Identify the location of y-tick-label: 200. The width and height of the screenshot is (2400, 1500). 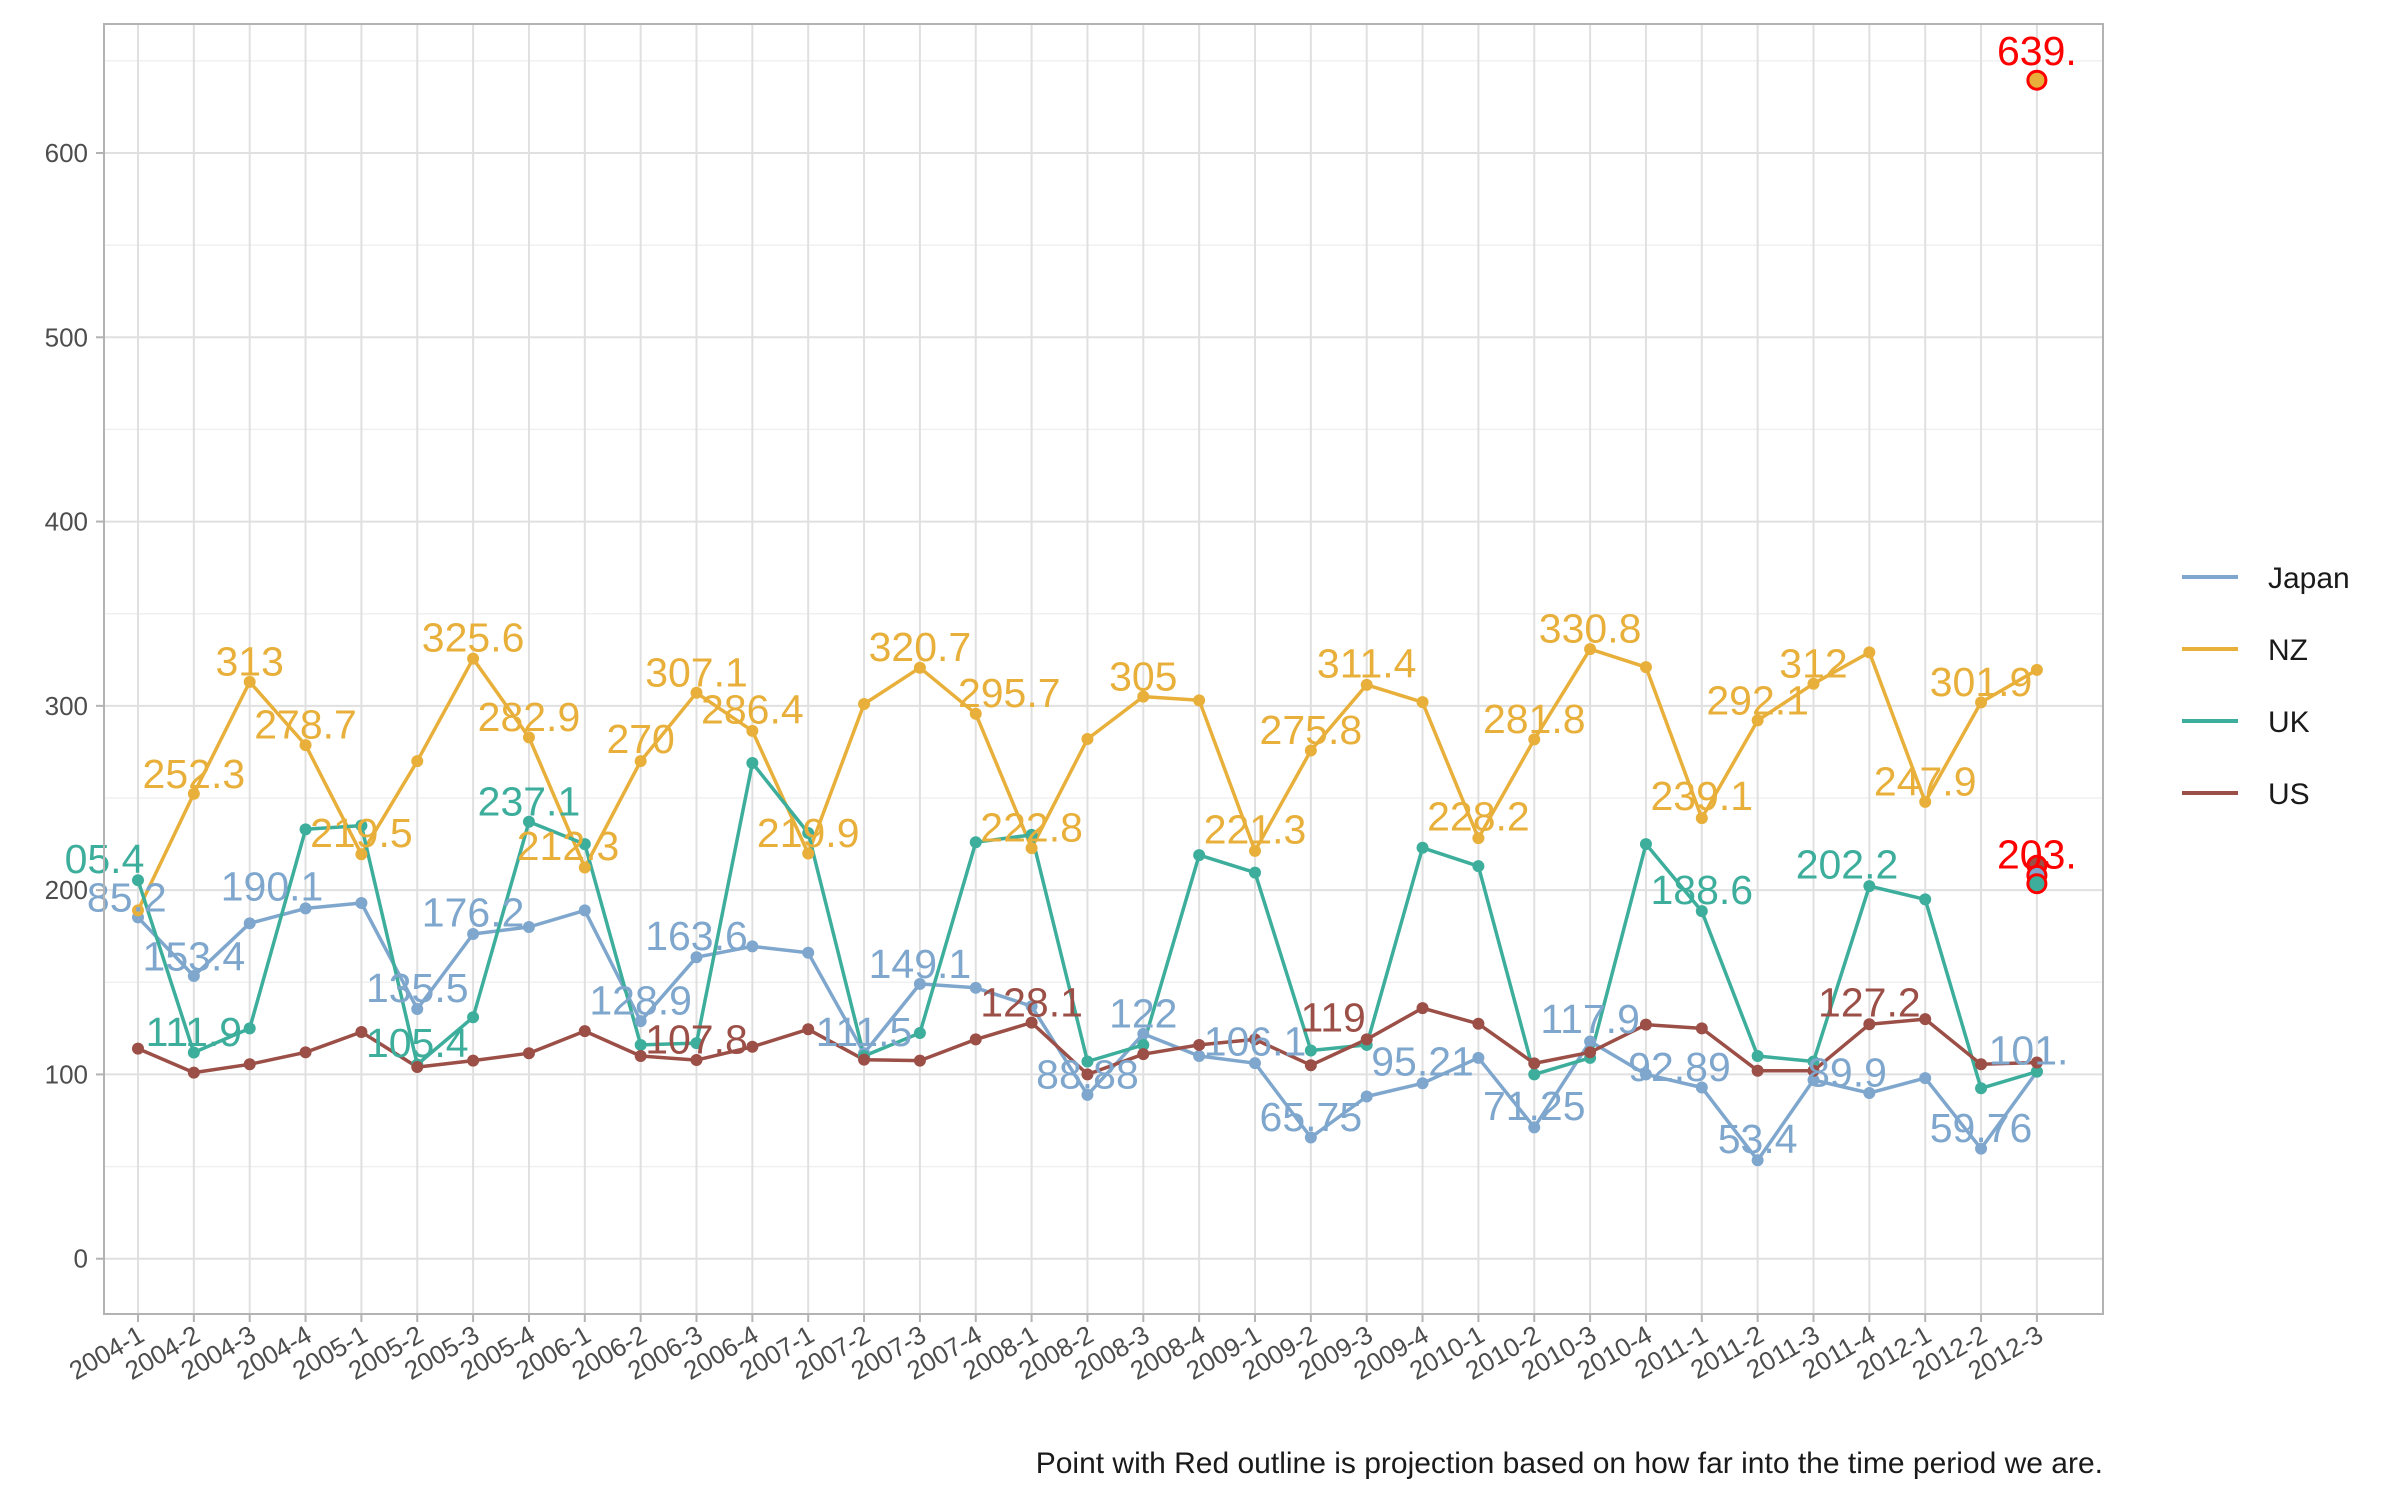
(66, 890).